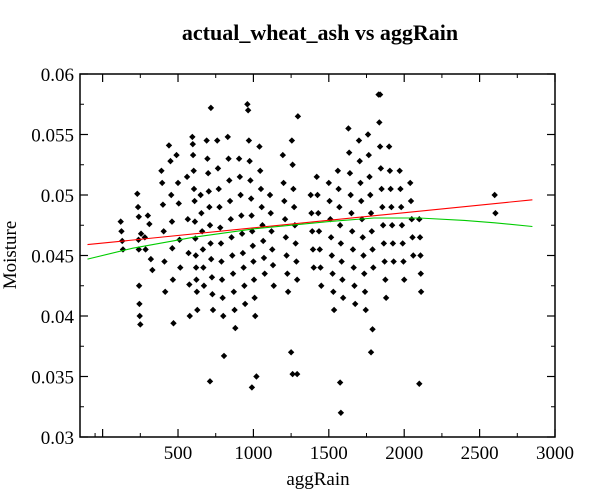  I want to click on x-axis-tick-labels: 500 1000 1500 2000 2500 3000, so click(369, 453).